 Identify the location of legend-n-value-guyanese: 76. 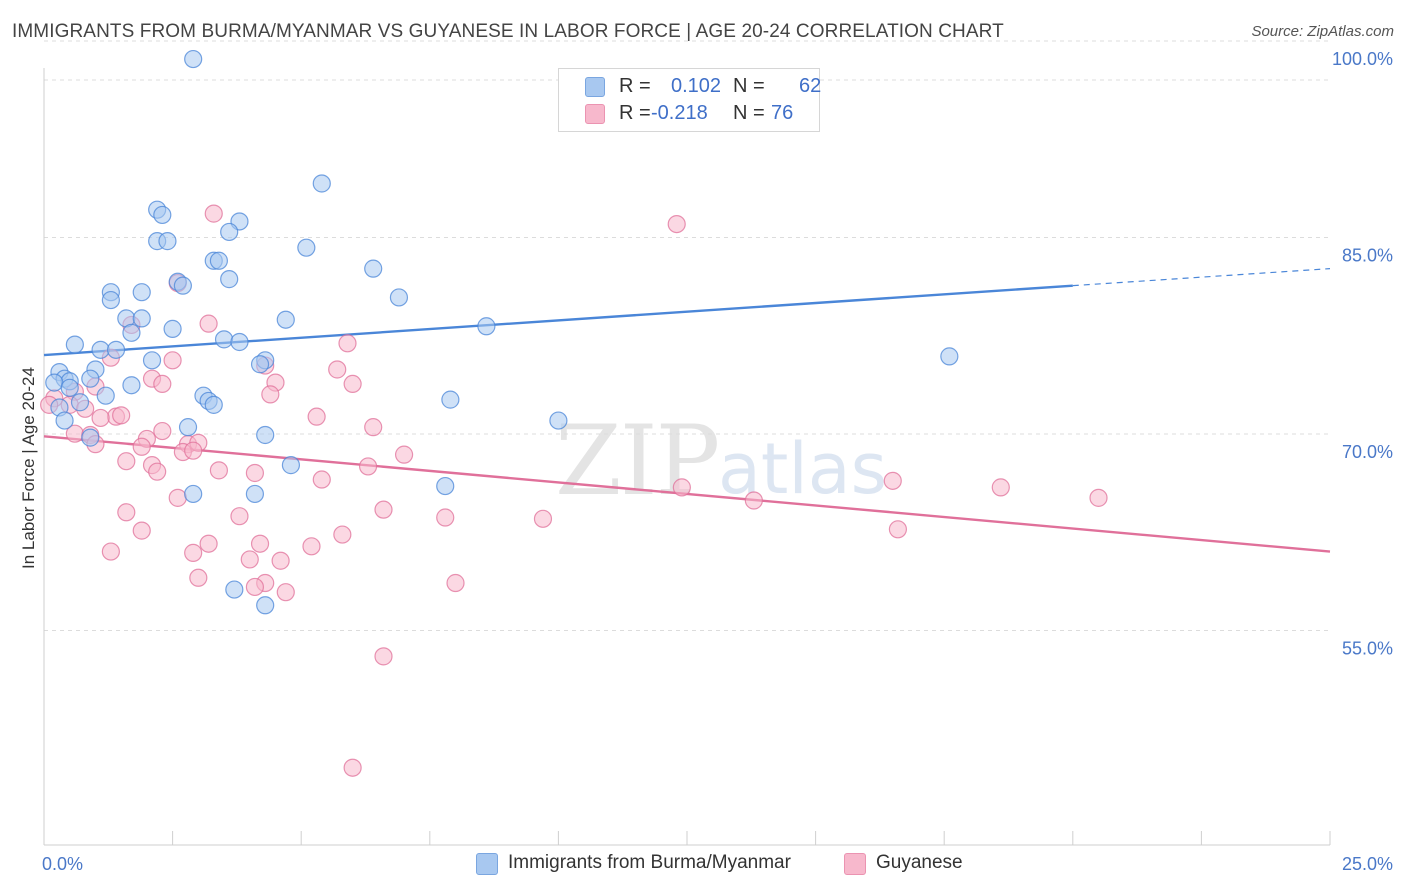
(782, 113).